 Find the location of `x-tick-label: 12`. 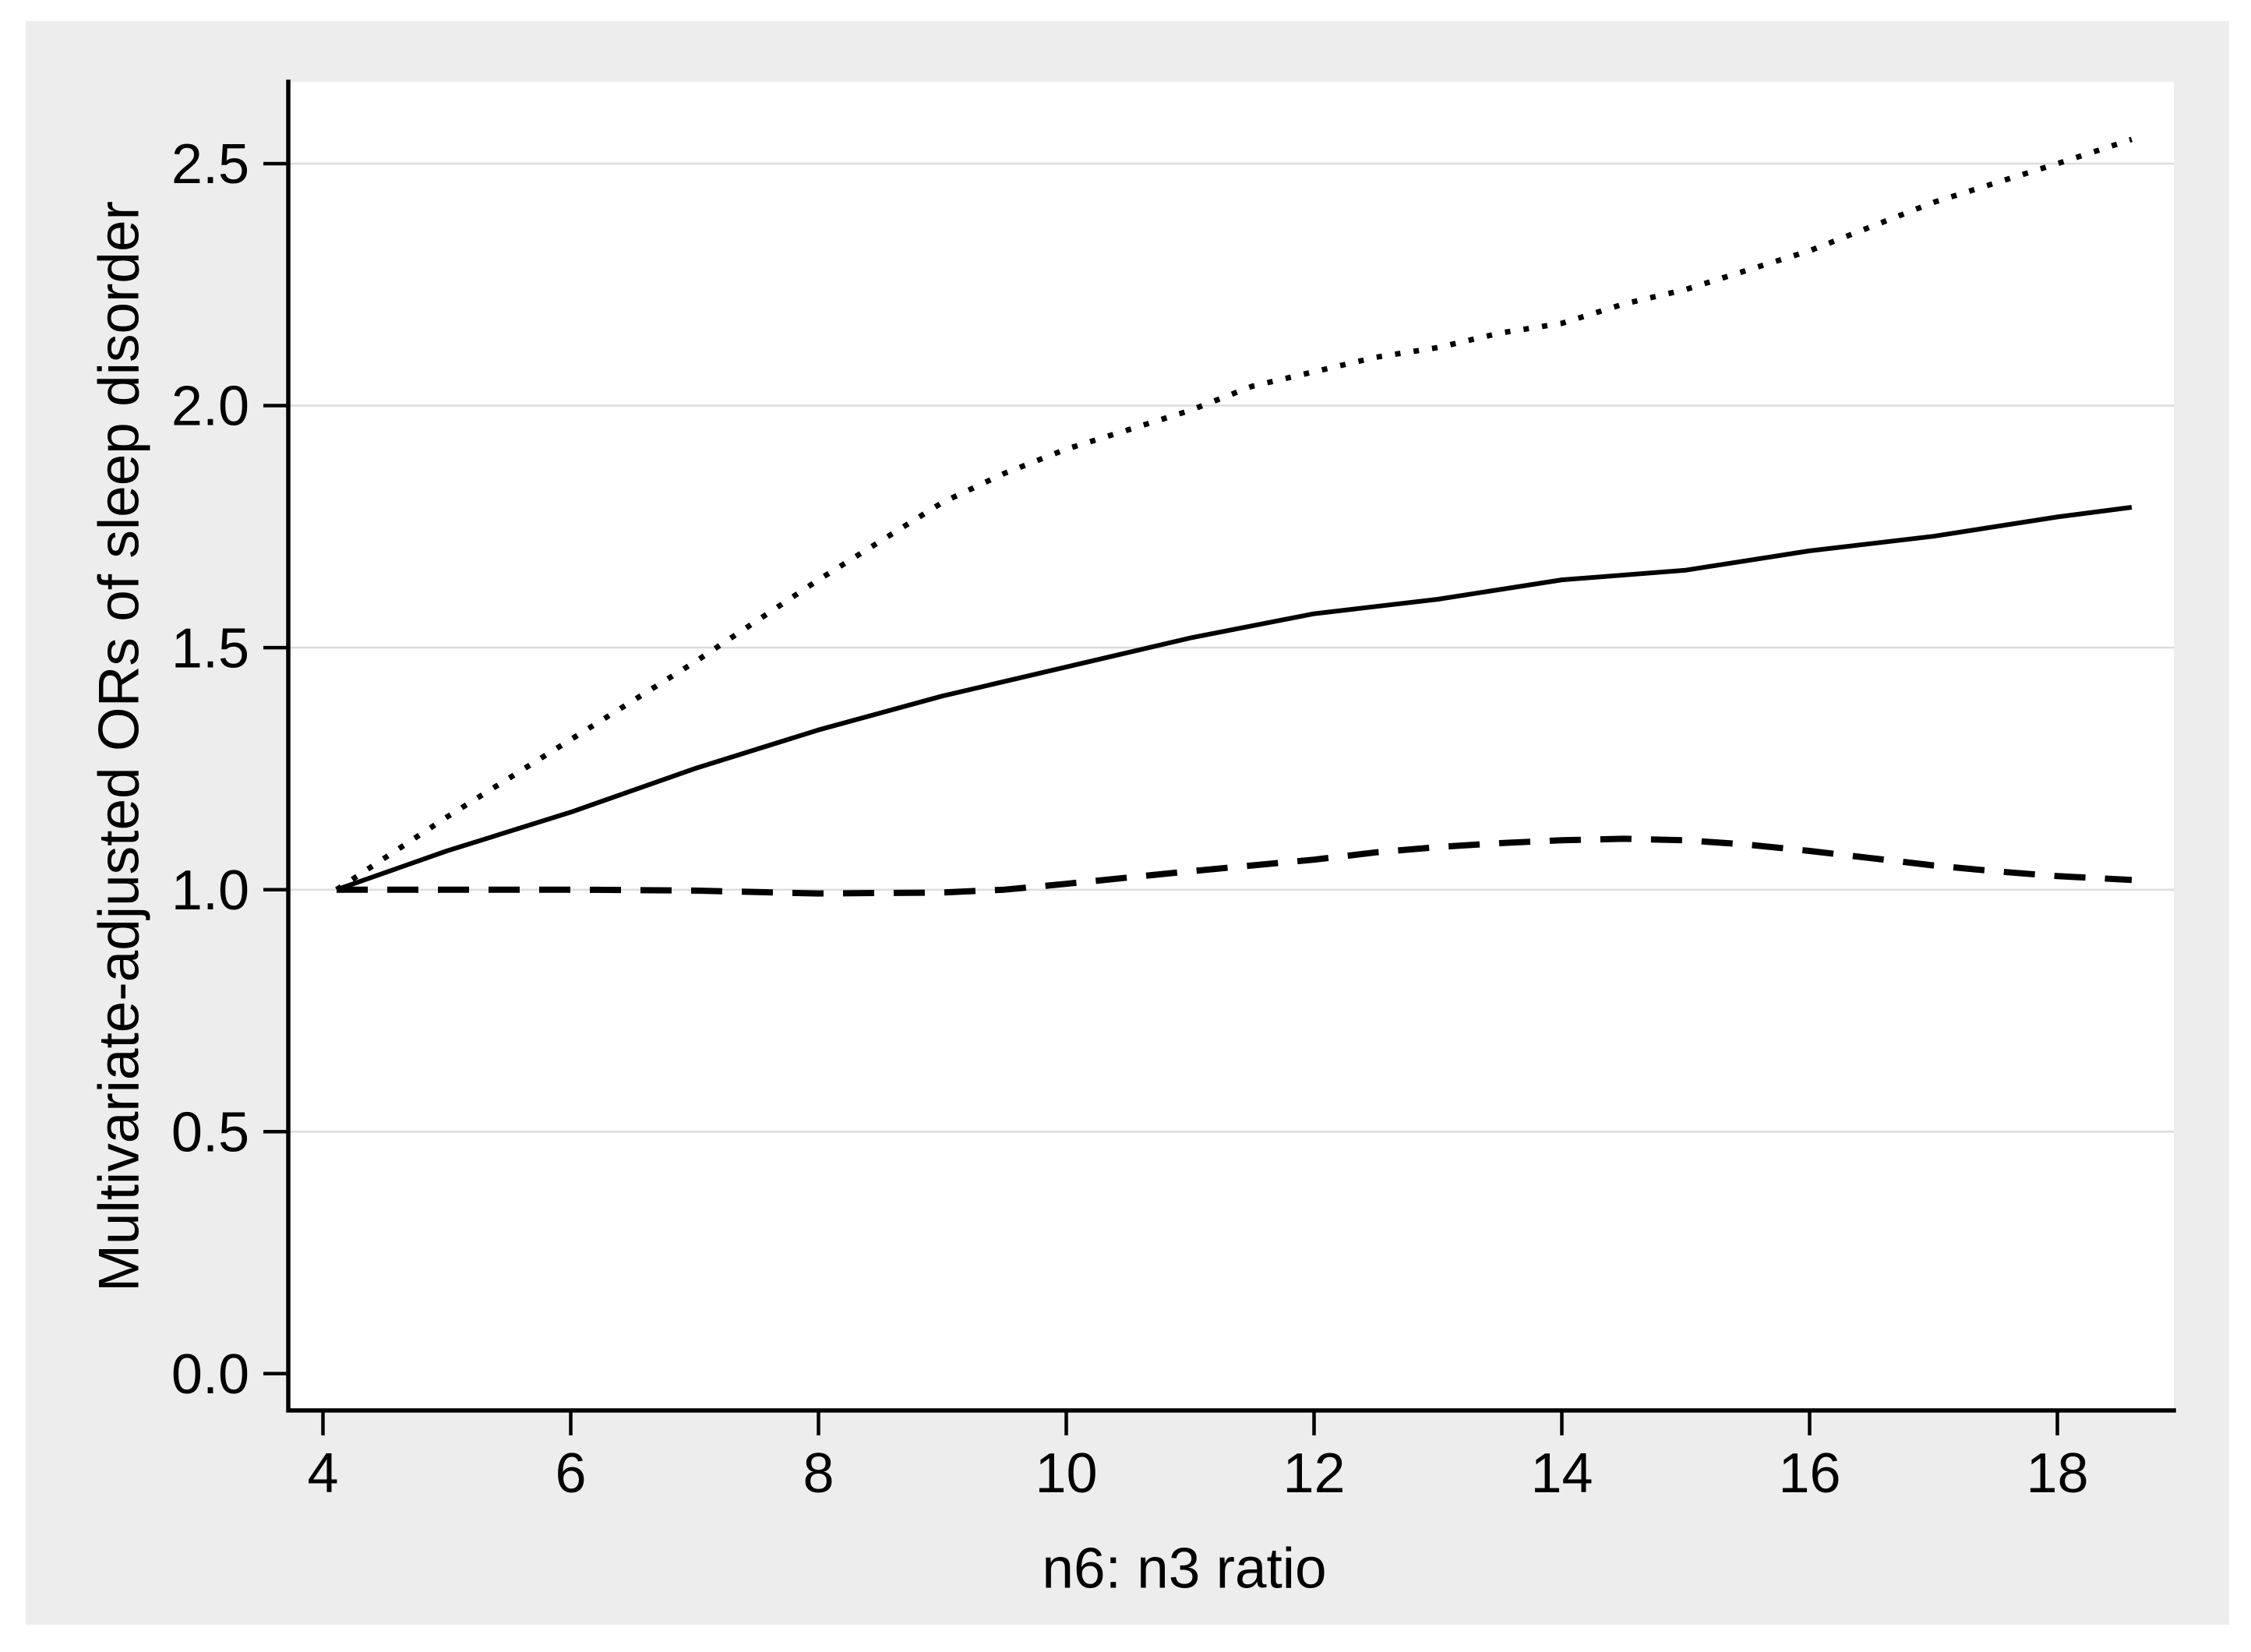

x-tick-label: 12 is located at coordinates (1314, 1474).